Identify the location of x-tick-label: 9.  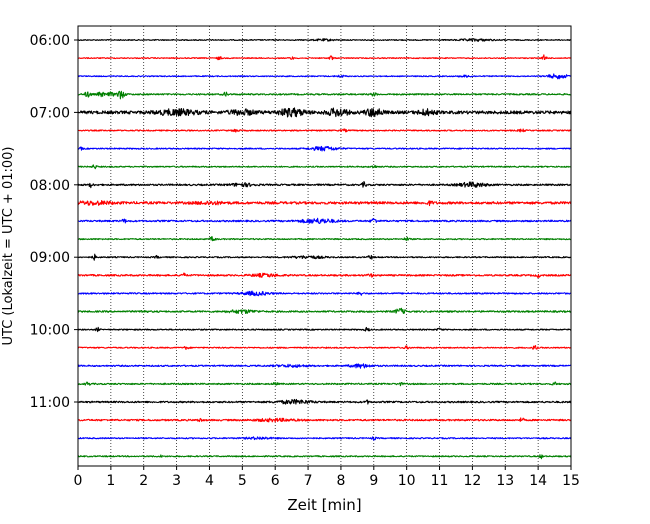
(373, 481).